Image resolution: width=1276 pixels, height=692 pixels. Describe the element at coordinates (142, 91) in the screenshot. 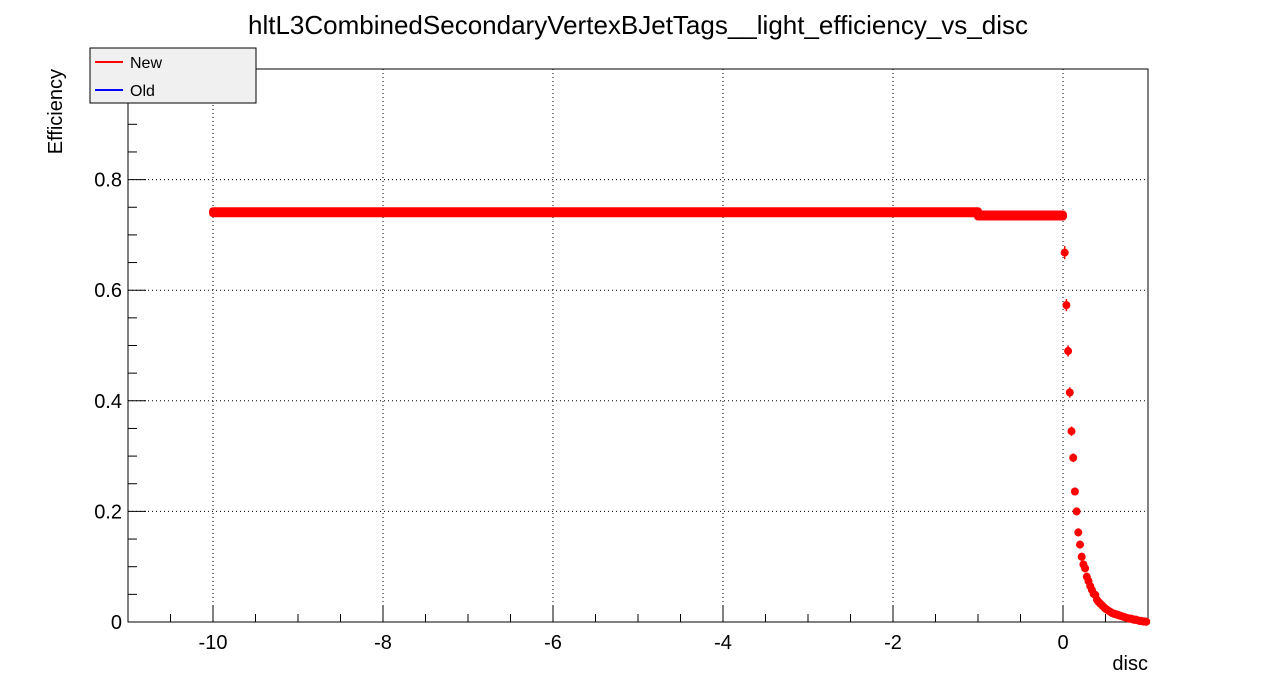

I see `legend-label-old: Old` at that location.